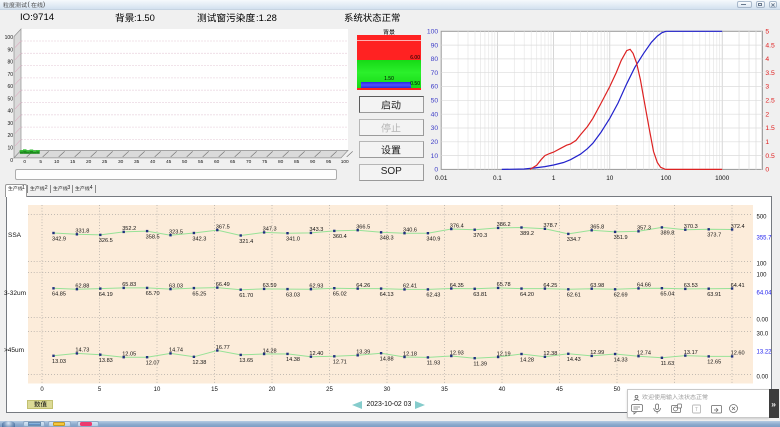 The height and width of the screenshot is (427, 780). What do you see at coordinates (233, 162) in the screenshot?
I see `svg-text: 65` at bounding box center [233, 162].